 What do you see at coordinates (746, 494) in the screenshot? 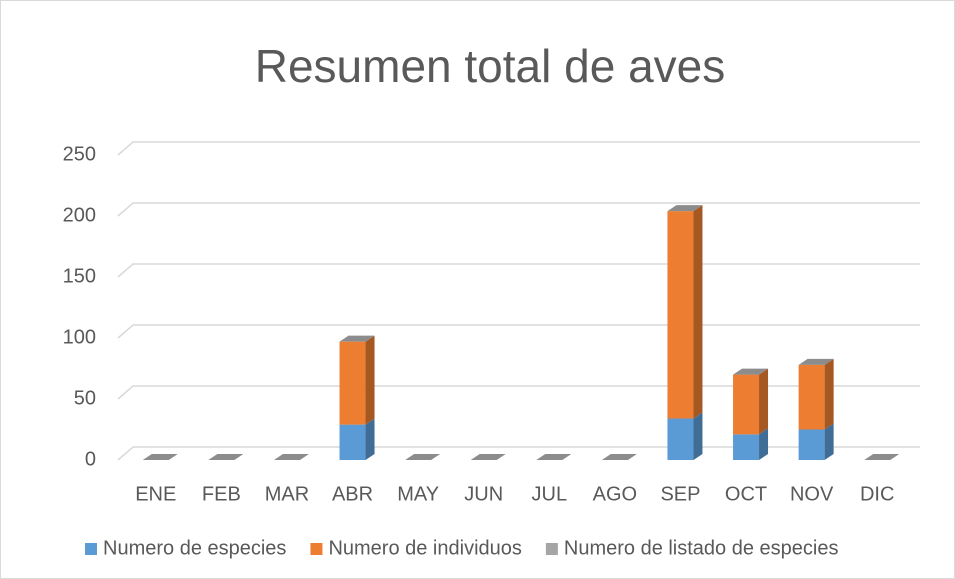
I see `x-tick-label: OCT` at bounding box center [746, 494].